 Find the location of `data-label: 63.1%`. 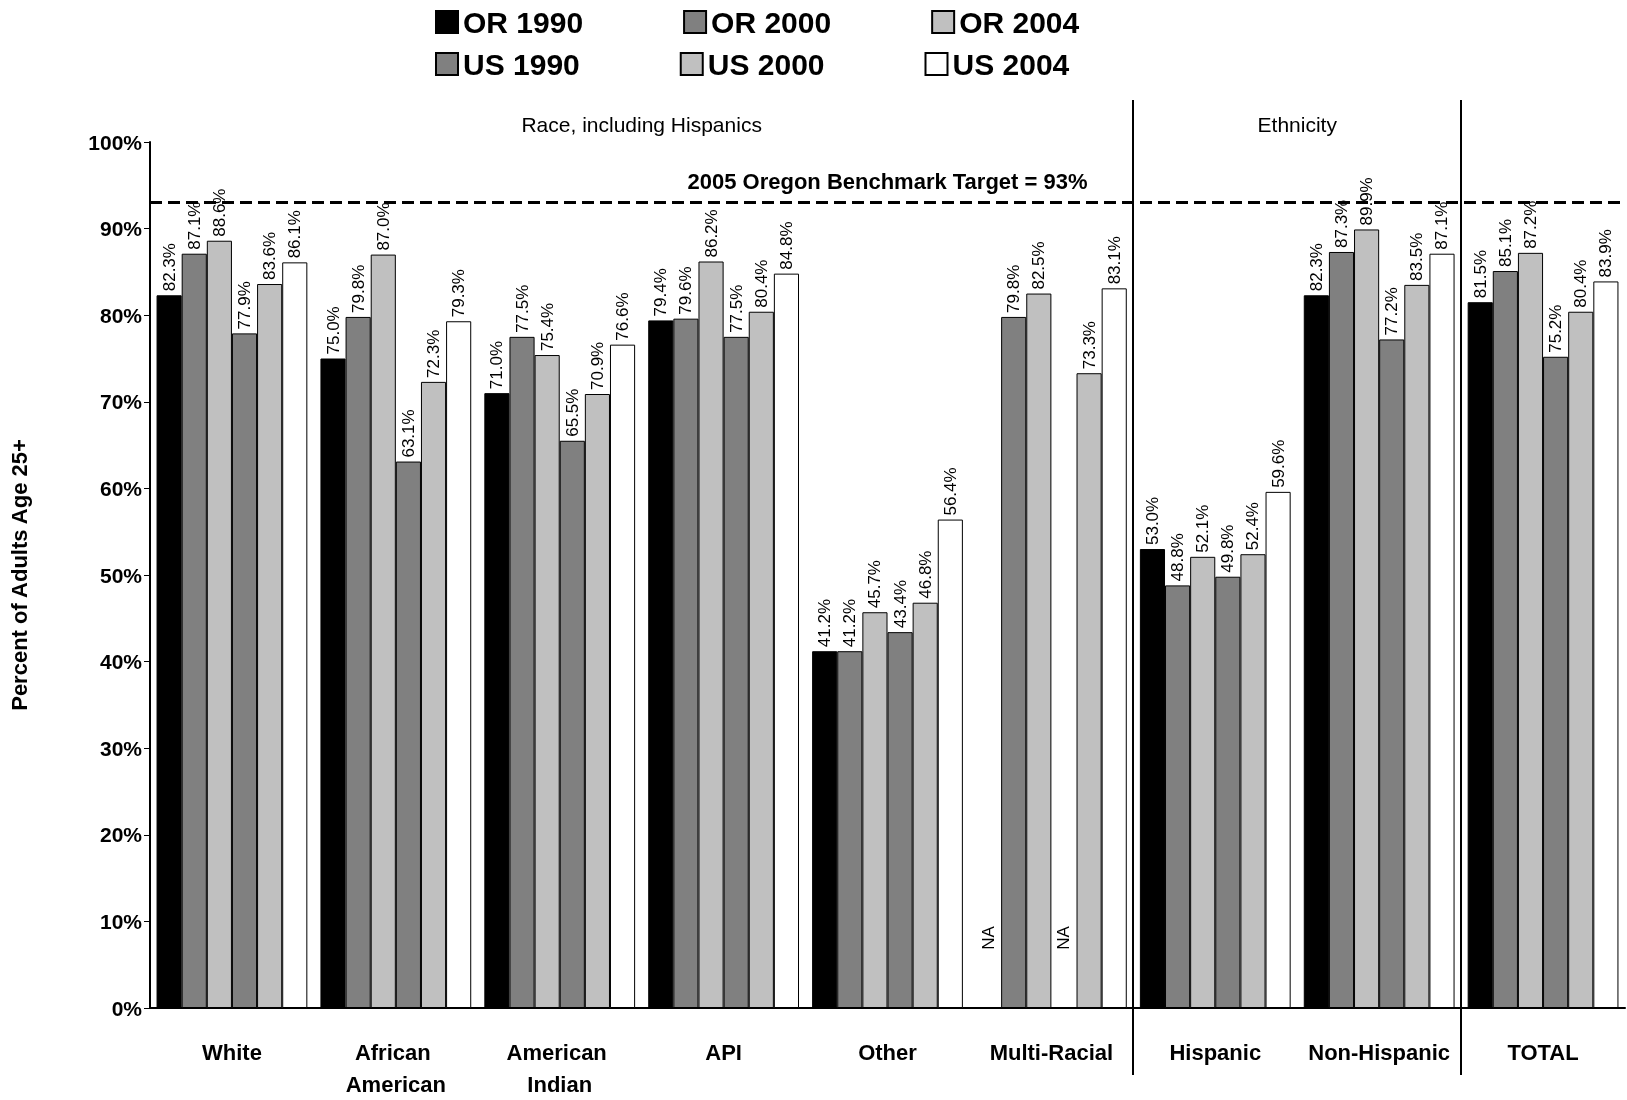

data-label: 63.1% is located at coordinates (408, 433).